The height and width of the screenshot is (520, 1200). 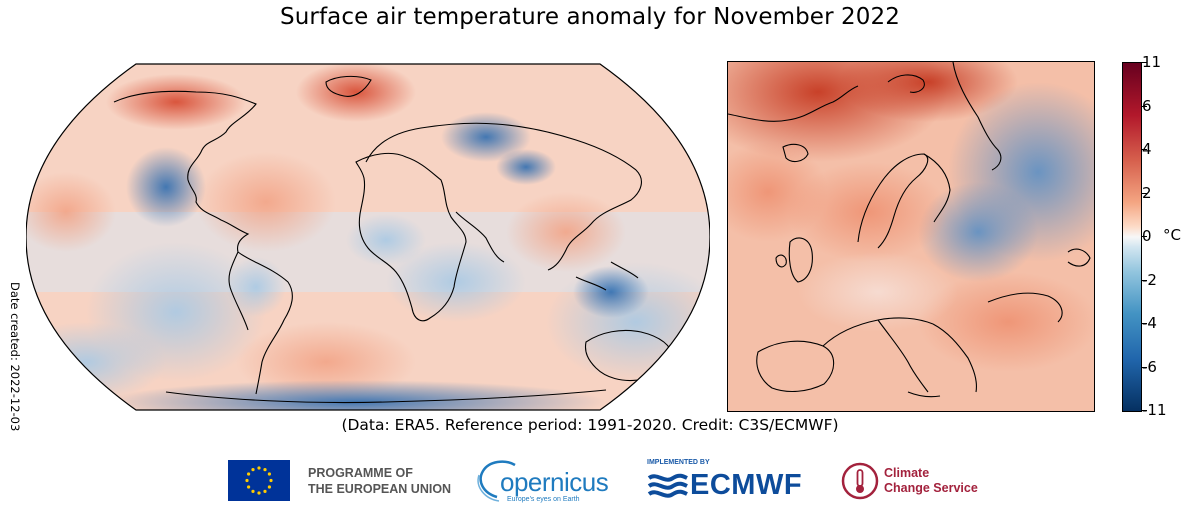 What do you see at coordinates (360, 473) in the screenshot?
I see `eu-text-line1: PROGRAMME OF` at bounding box center [360, 473].